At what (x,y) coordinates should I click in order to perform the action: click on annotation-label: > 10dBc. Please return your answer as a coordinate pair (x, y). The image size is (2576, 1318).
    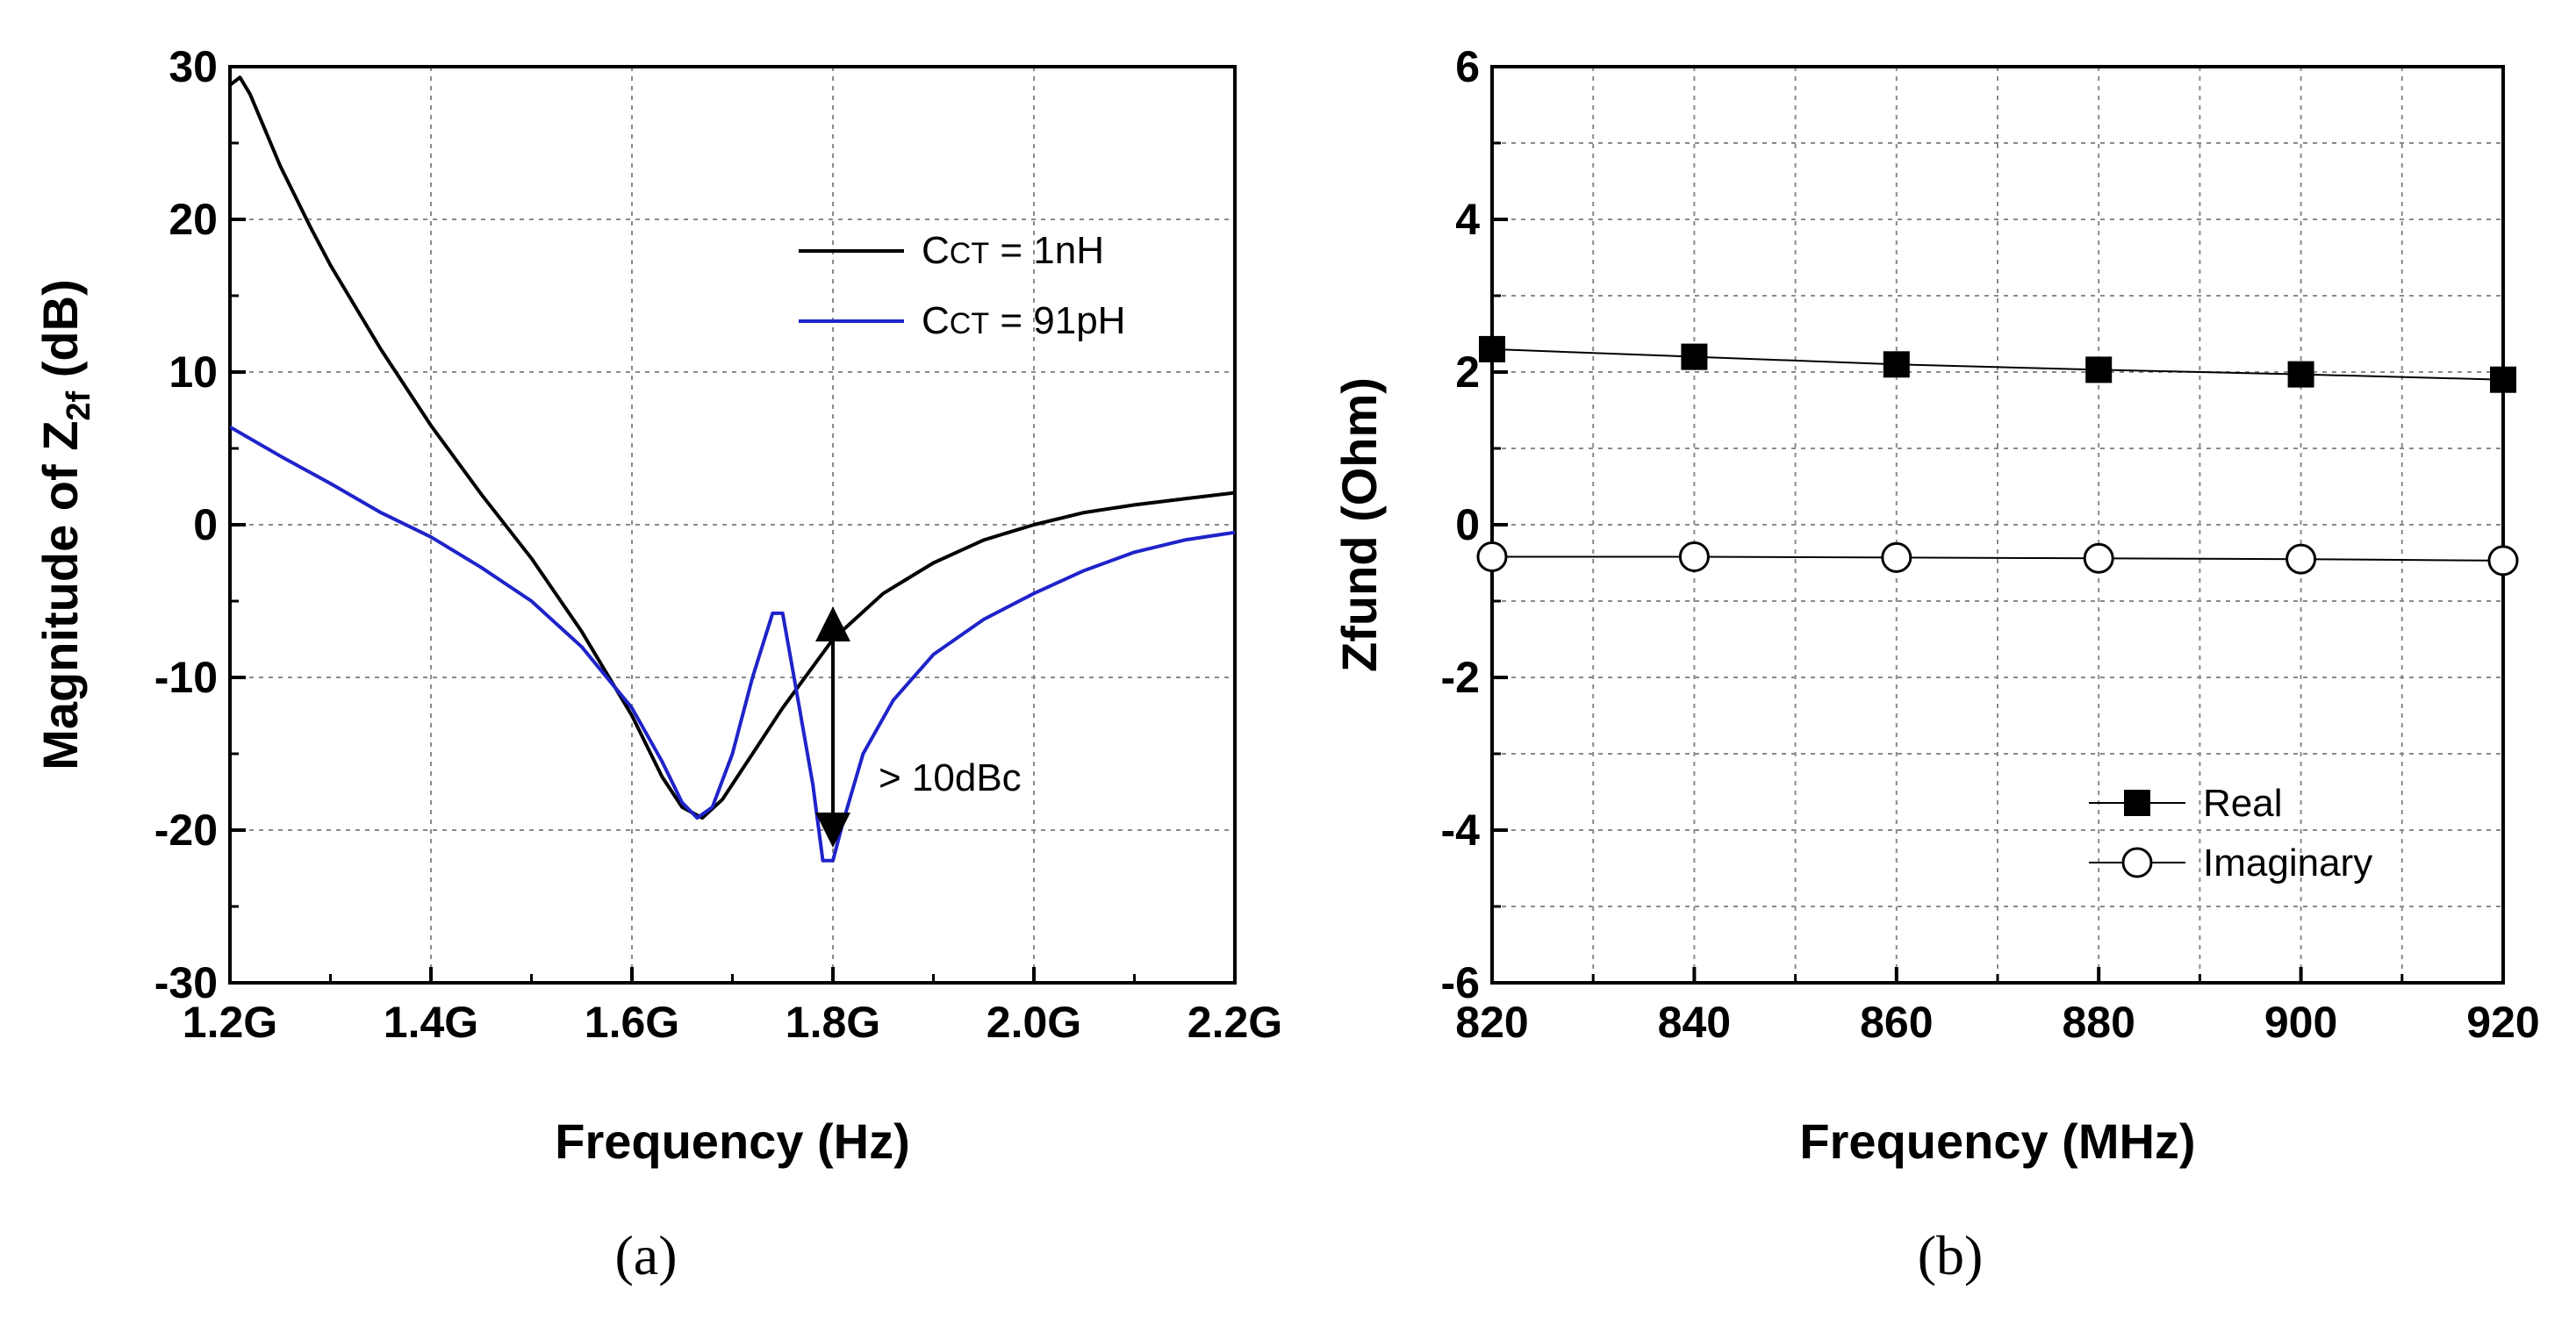
    Looking at the image, I should click on (950, 777).